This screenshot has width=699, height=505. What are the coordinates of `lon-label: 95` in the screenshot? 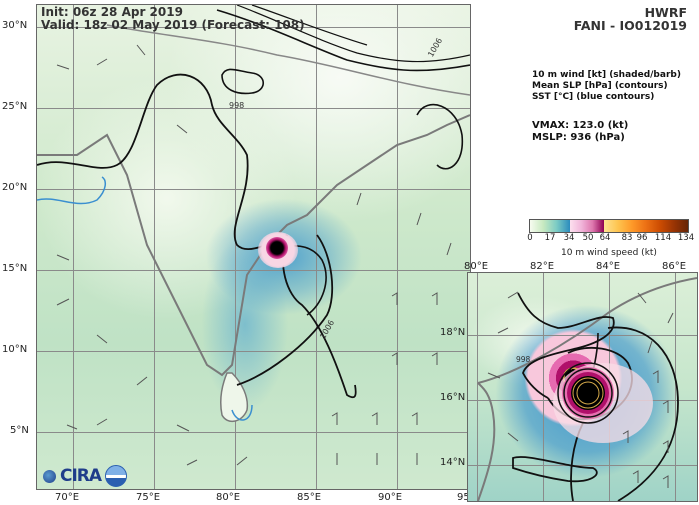 It's located at (463, 497).